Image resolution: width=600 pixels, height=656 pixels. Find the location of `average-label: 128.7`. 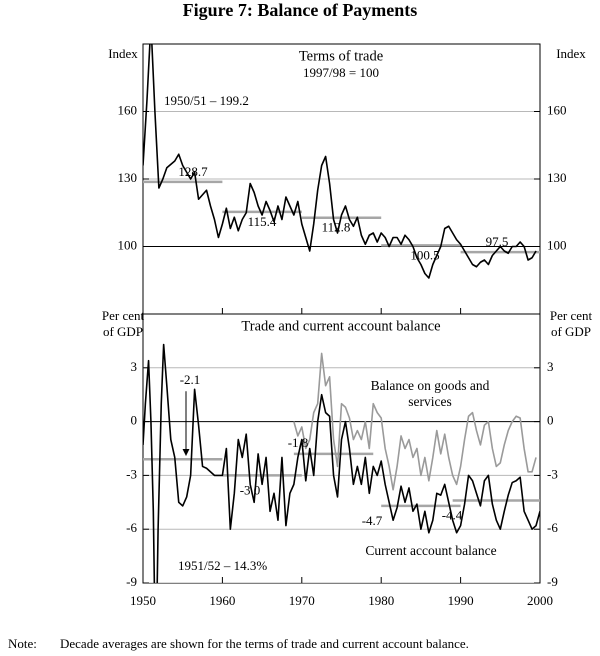

average-label: 128.7 is located at coordinates (193, 171).